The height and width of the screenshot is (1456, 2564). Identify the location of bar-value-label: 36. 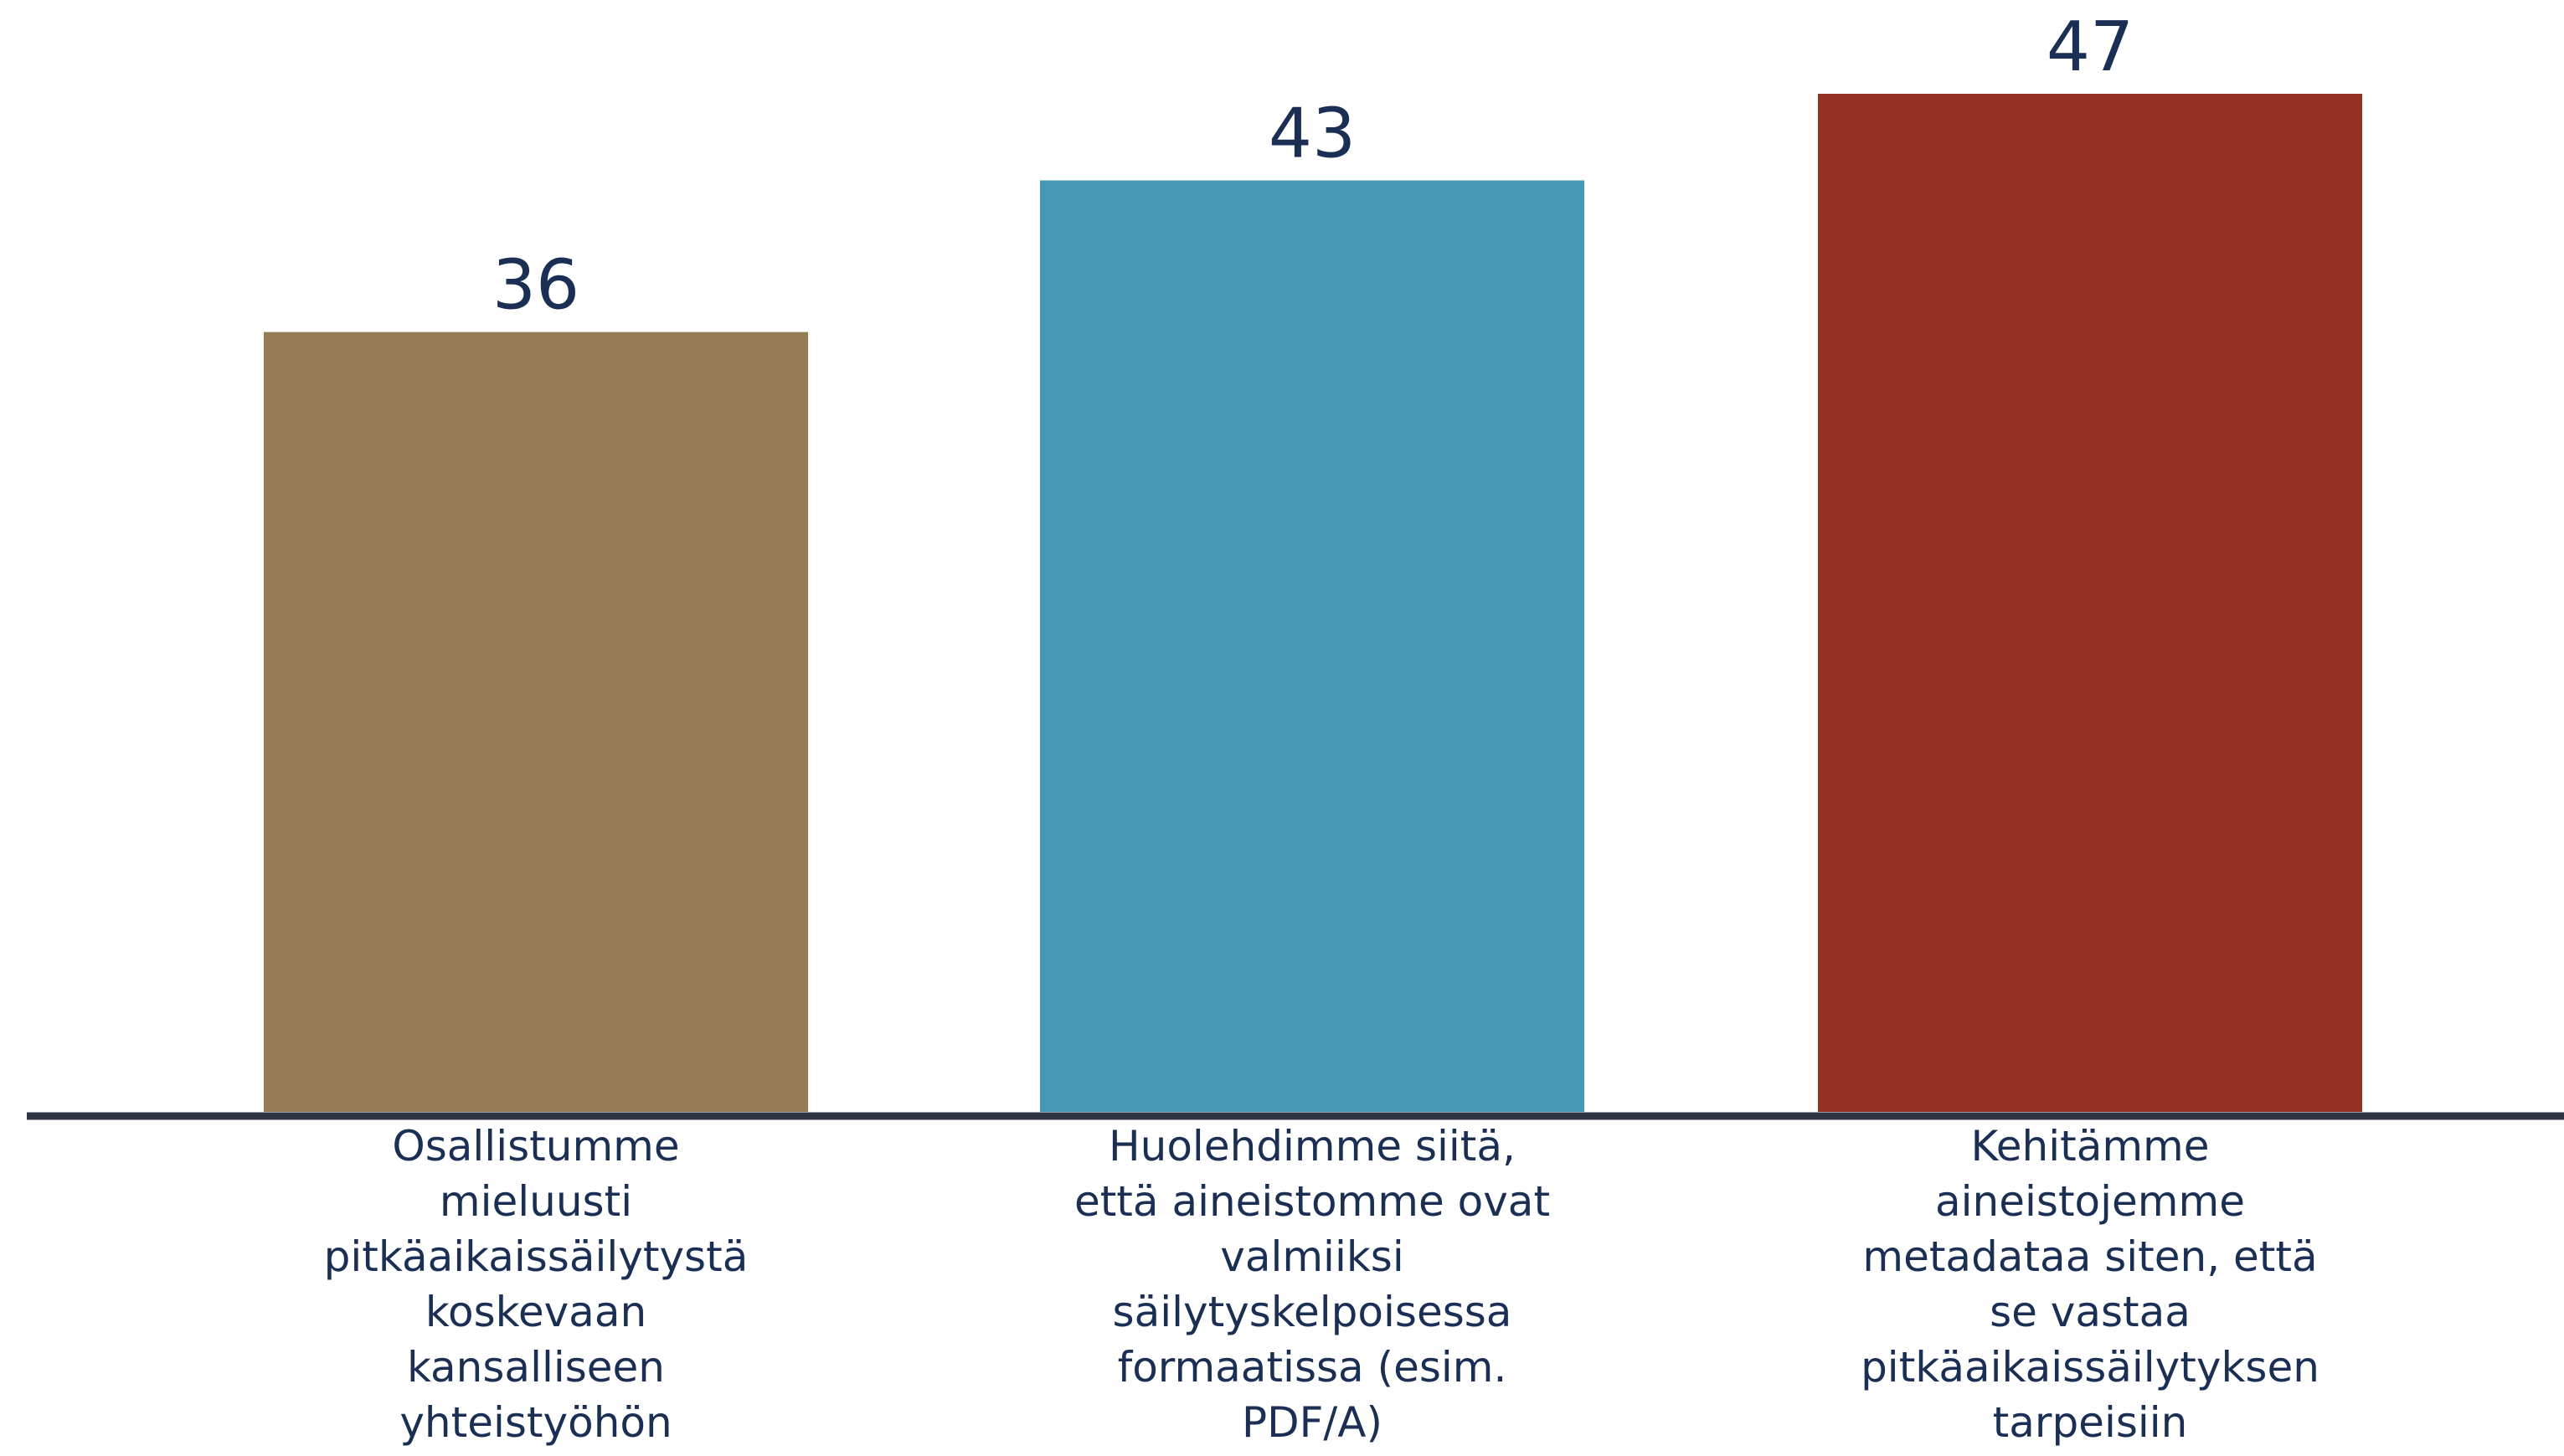
(535, 286).